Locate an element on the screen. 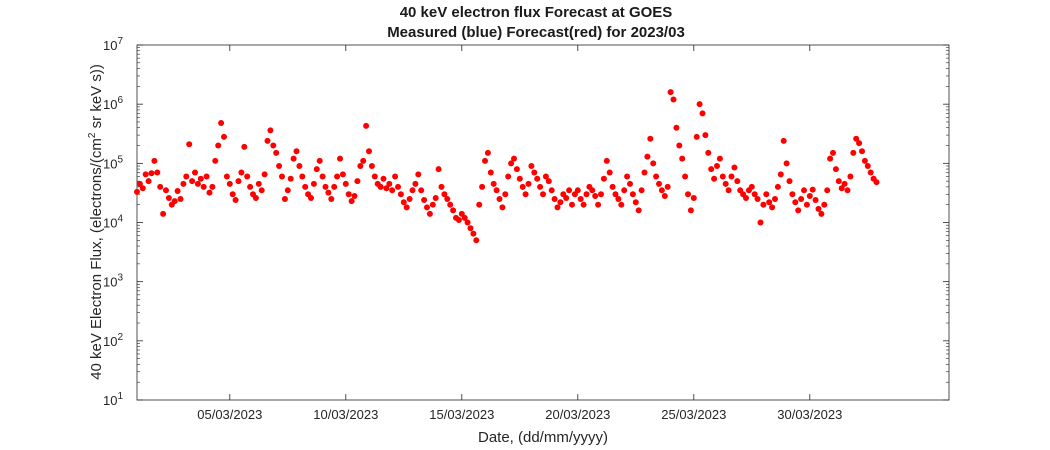 The height and width of the screenshot is (450, 1050). y-tick-label: 10¹ is located at coordinates (113, 399).